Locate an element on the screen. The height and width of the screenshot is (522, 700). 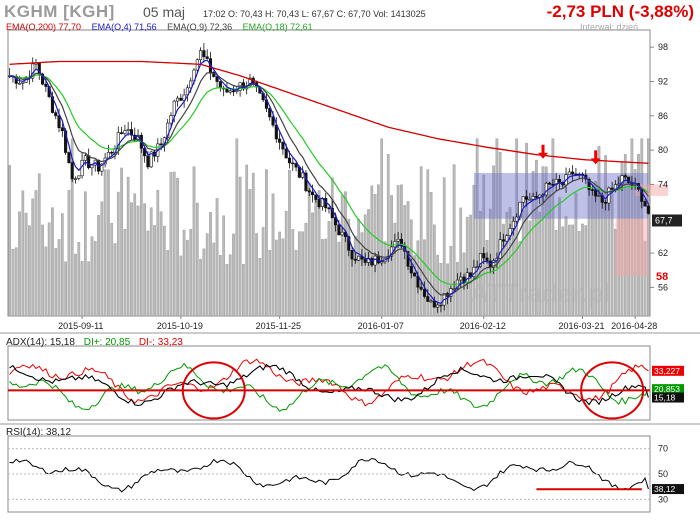
price-tick-label: 80 is located at coordinates (663, 150).